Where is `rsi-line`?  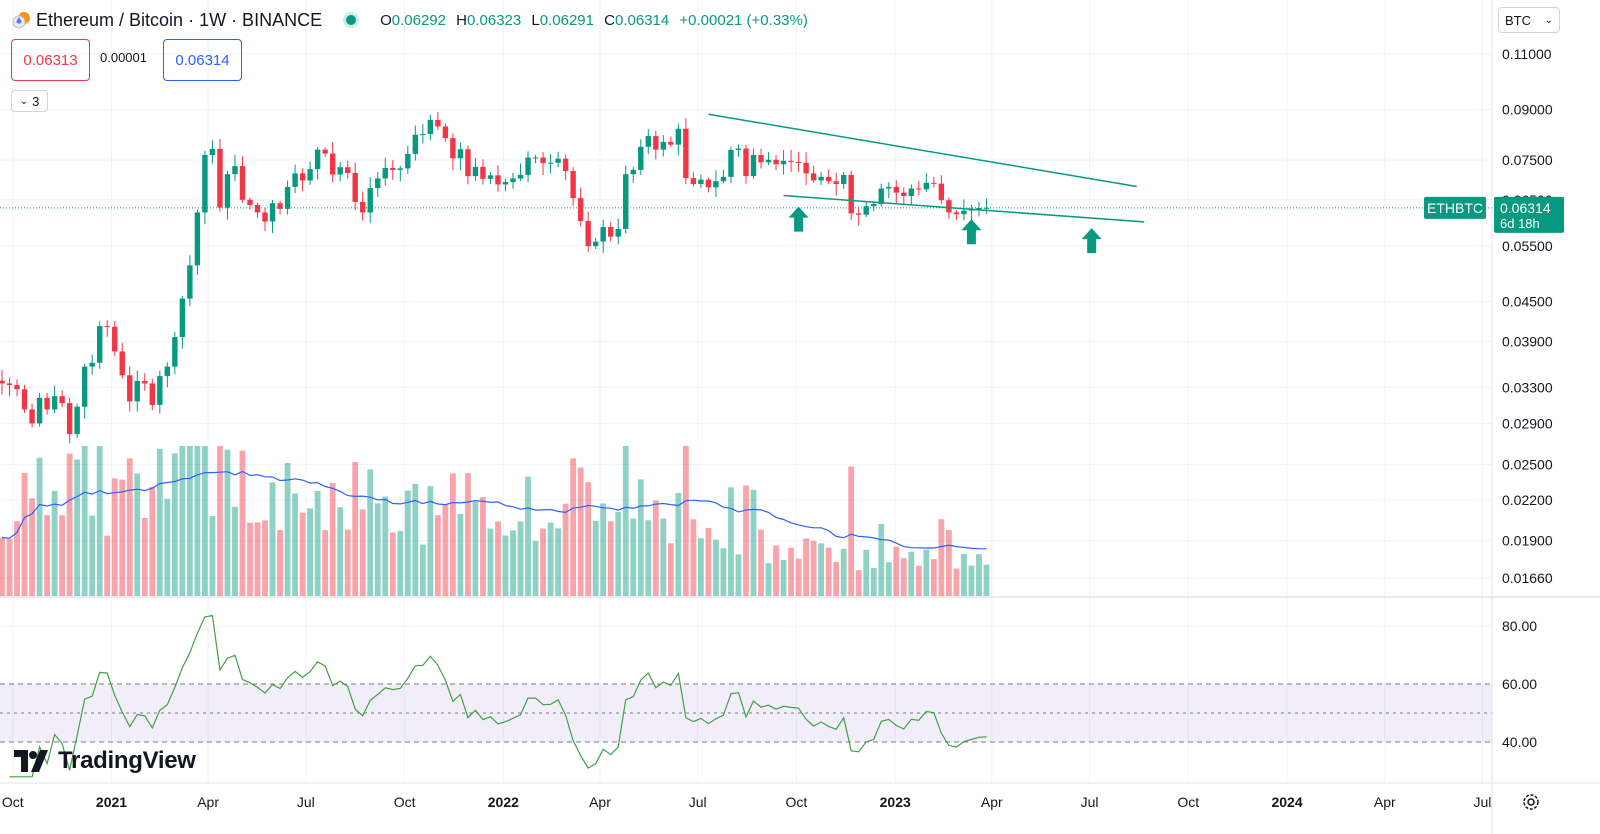
rsi-line is located at coordinates (498, 696).